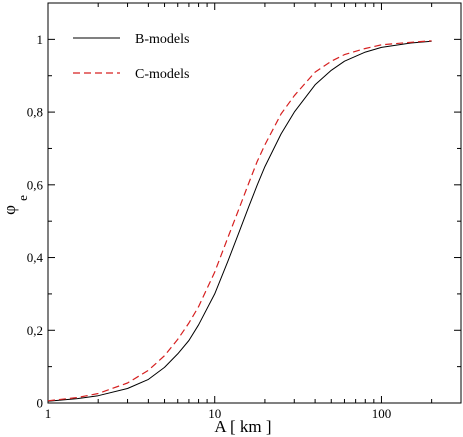  What do you see at coordinates (131, 57) in the screenshot?
I see `legend: B-models C-models` at bounding box center [131, 57].